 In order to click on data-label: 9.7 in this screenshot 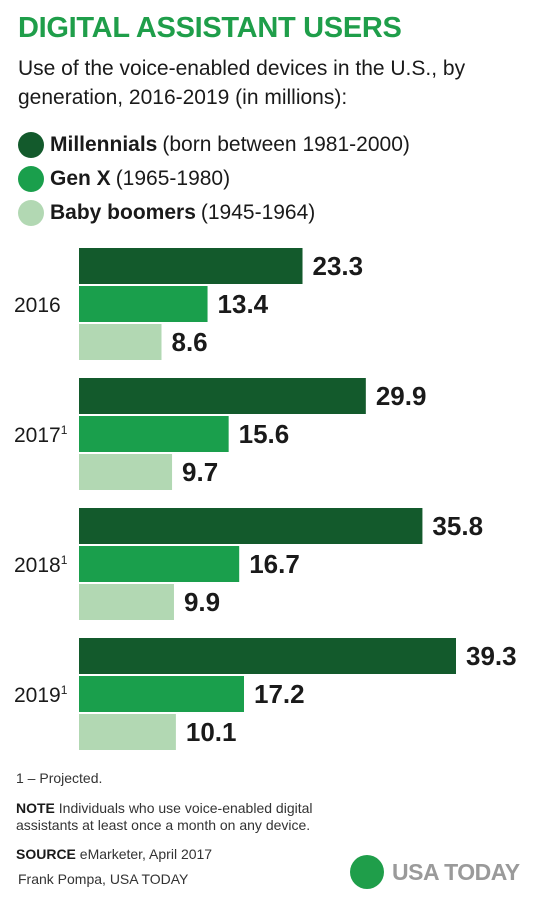, I will do `click(200, 472)`.